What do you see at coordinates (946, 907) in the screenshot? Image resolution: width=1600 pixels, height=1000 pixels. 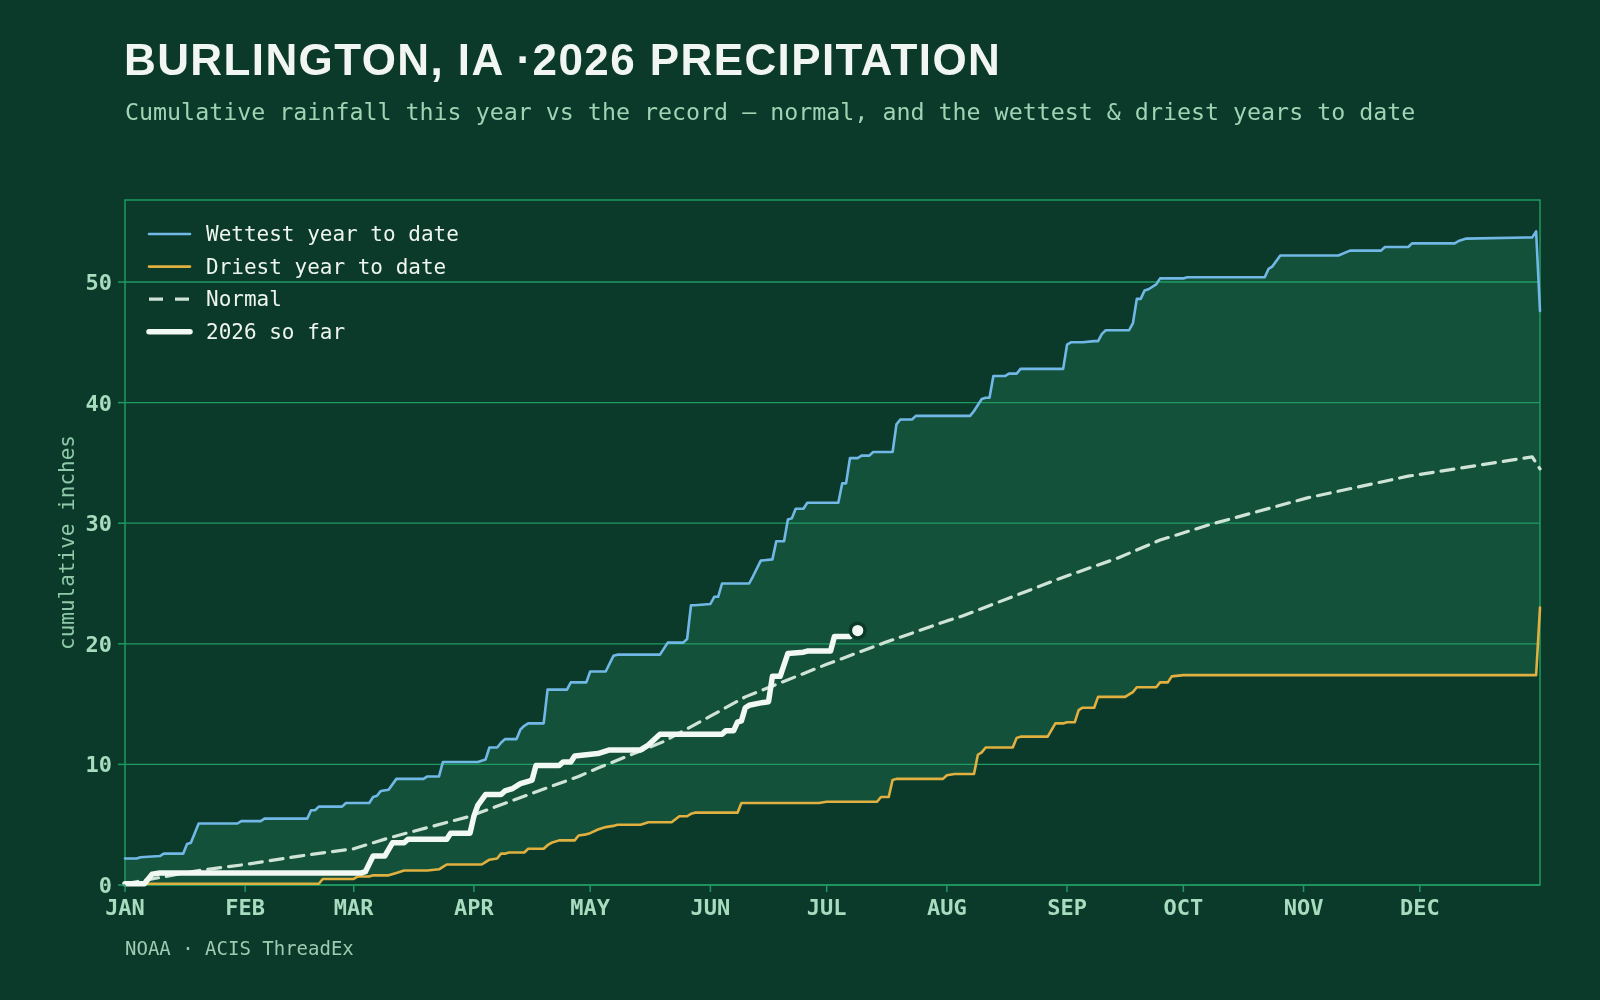 I see `x-tick-label: AUG` at bounding box center [946, 907].